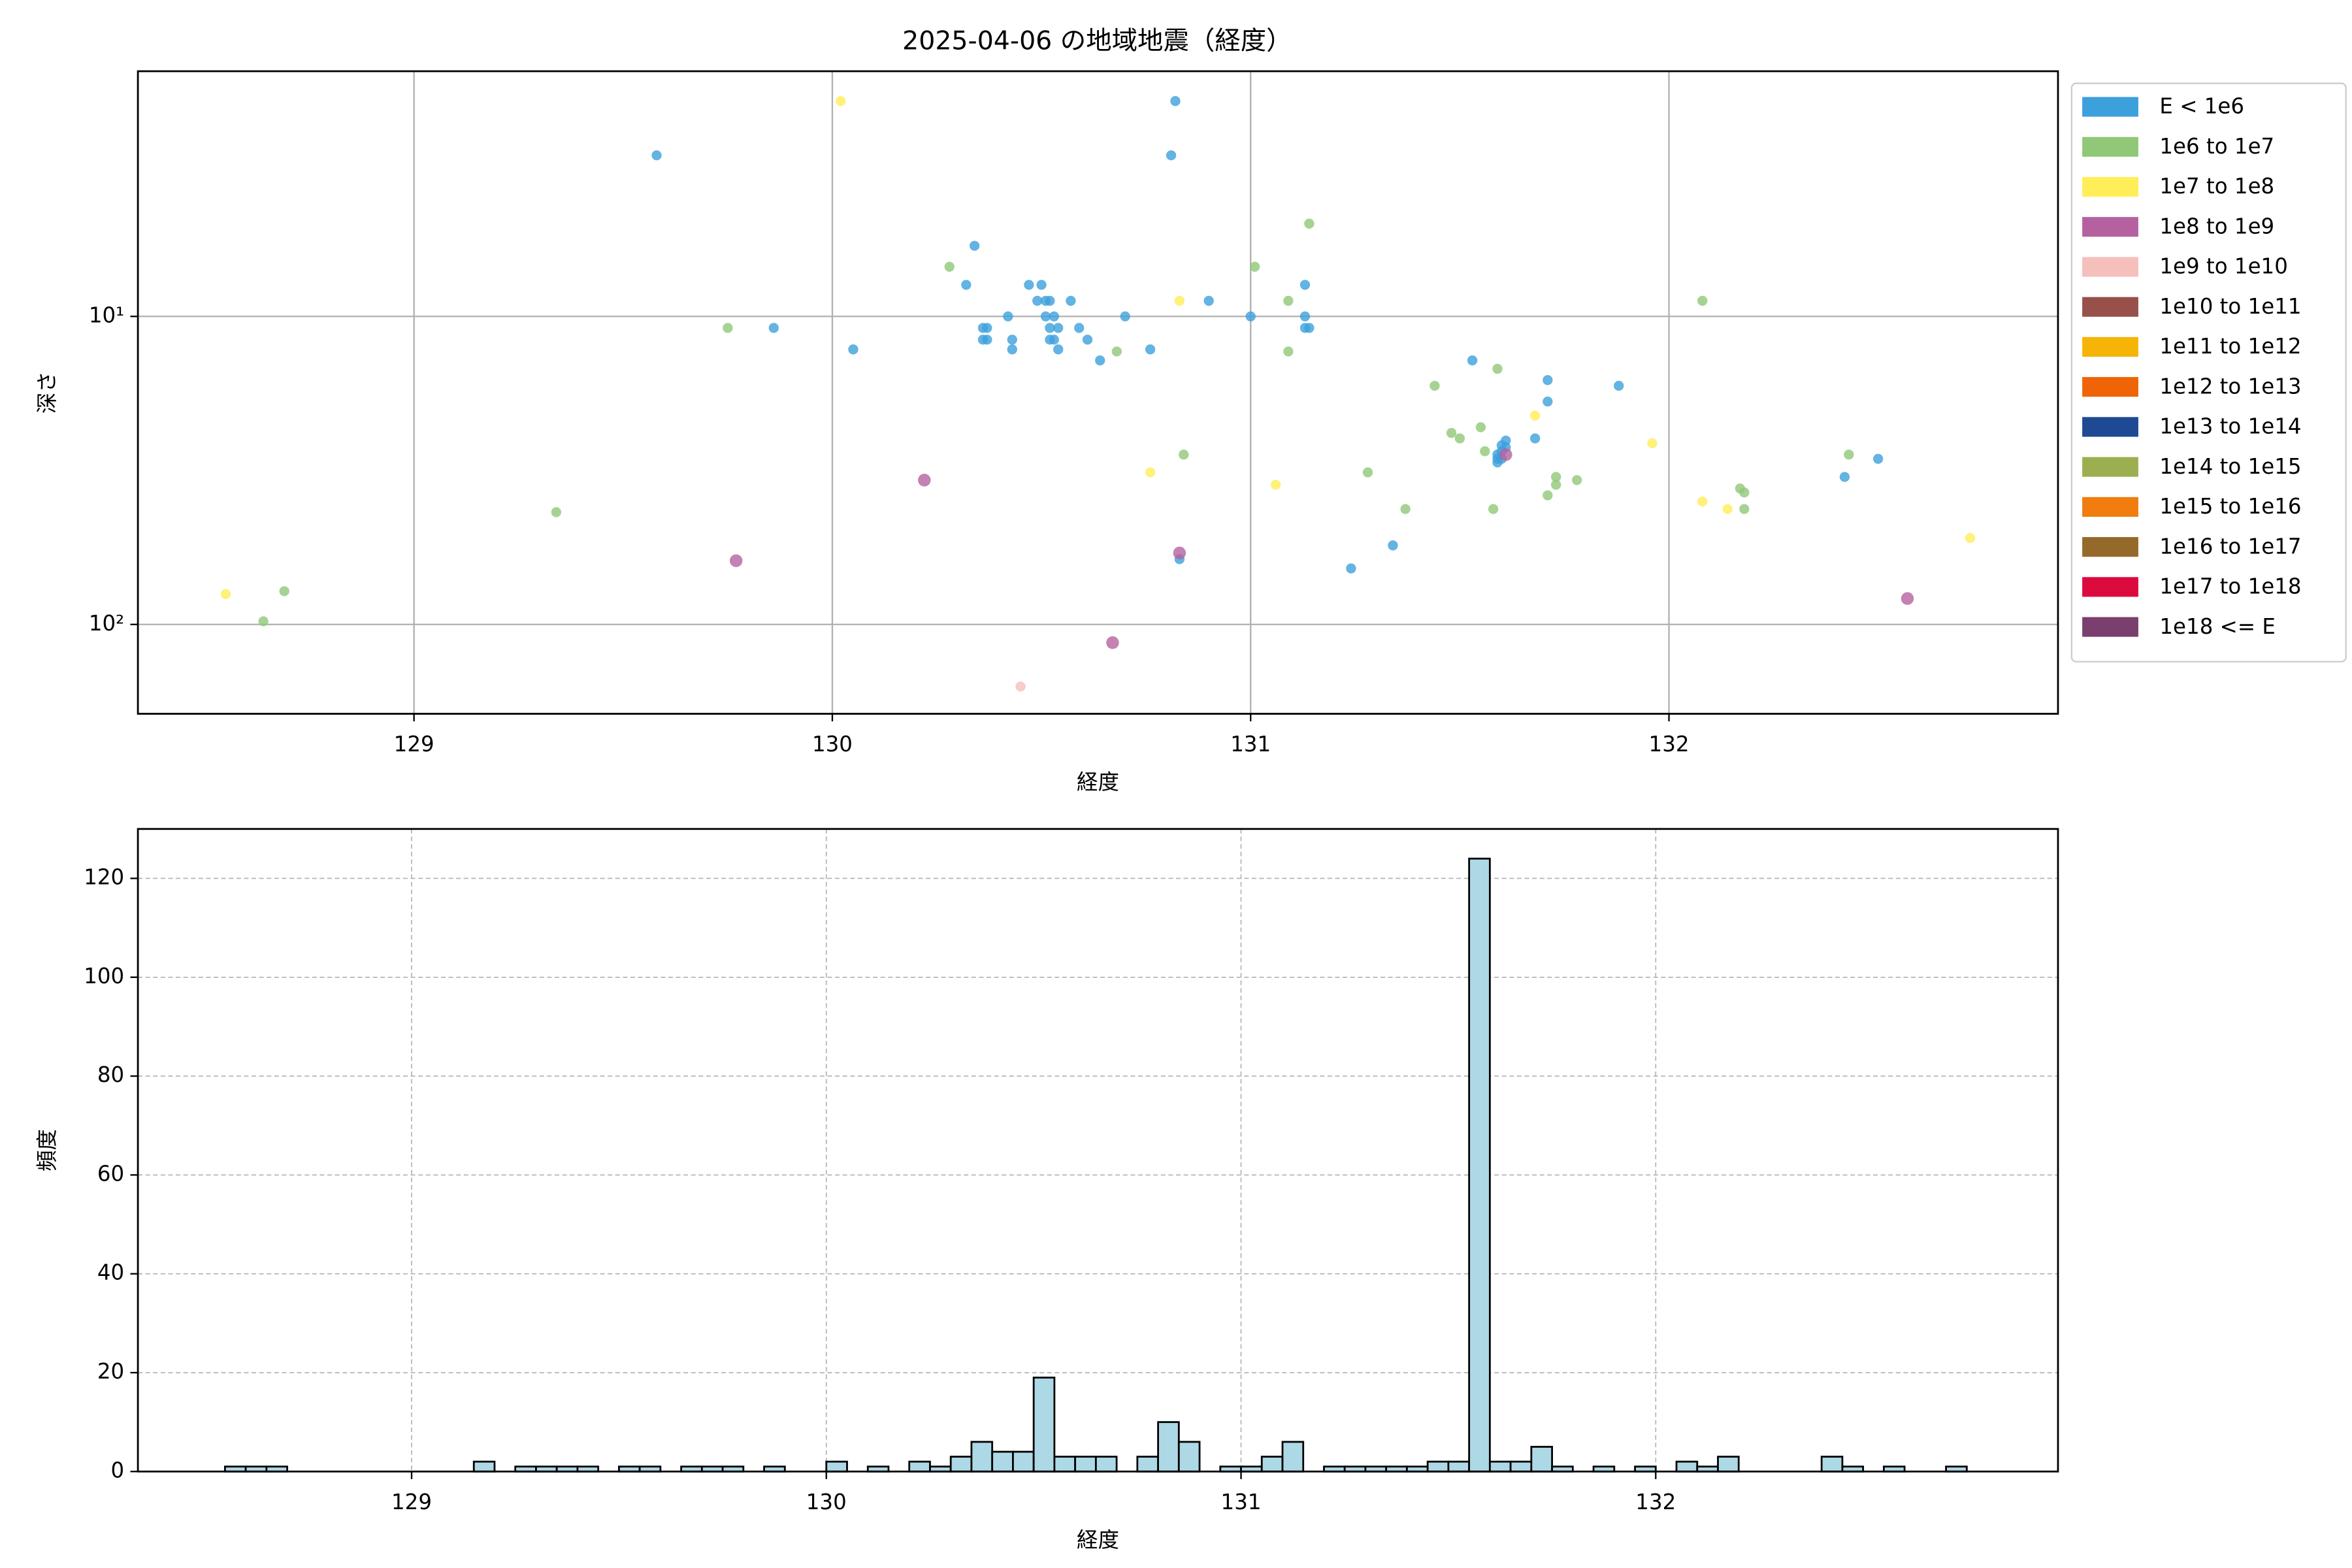 The width and height of the screenshot is (2352, 1568). I want to click on x-axis-label: 経度, so click(1098, 1539).